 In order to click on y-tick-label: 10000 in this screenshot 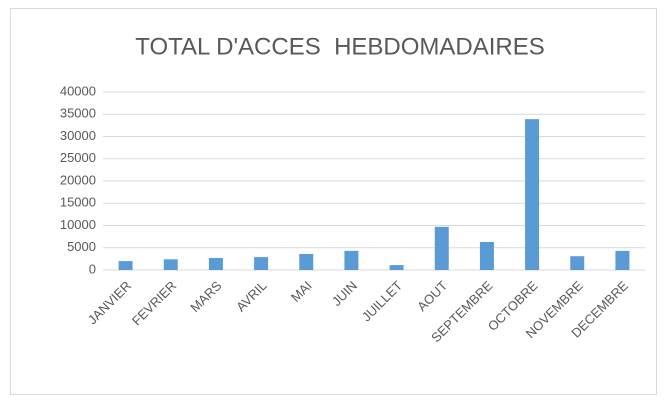, I will do `click(78, 224)`.